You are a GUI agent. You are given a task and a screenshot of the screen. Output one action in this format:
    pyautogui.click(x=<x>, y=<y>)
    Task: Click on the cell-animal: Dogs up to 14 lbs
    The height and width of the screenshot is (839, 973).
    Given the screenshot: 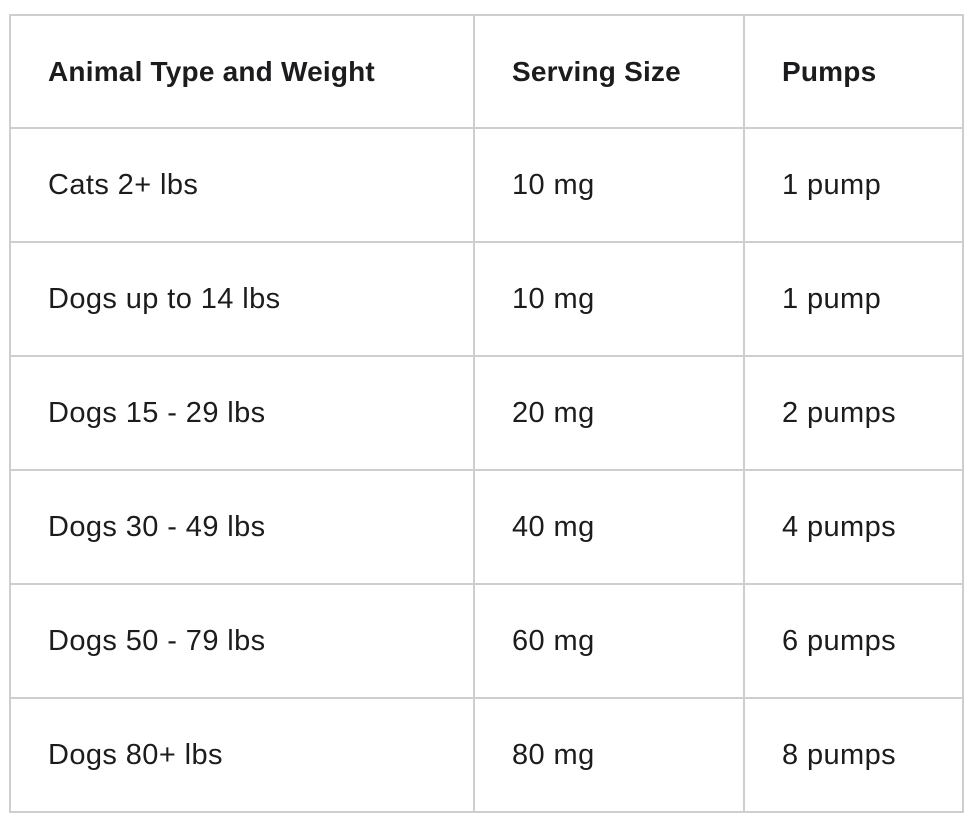 What is the action you would take?
    pyautogui.click(x=242, y=299)
    